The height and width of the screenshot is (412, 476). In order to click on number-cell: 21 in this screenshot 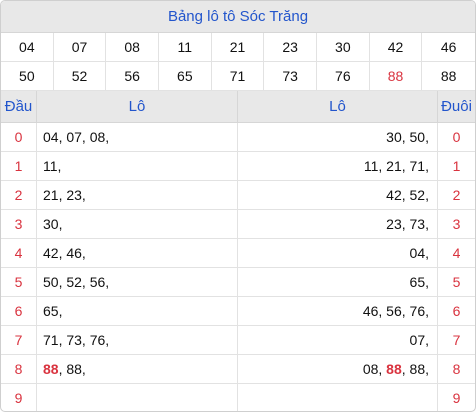, I will do `click(238, 47)`.